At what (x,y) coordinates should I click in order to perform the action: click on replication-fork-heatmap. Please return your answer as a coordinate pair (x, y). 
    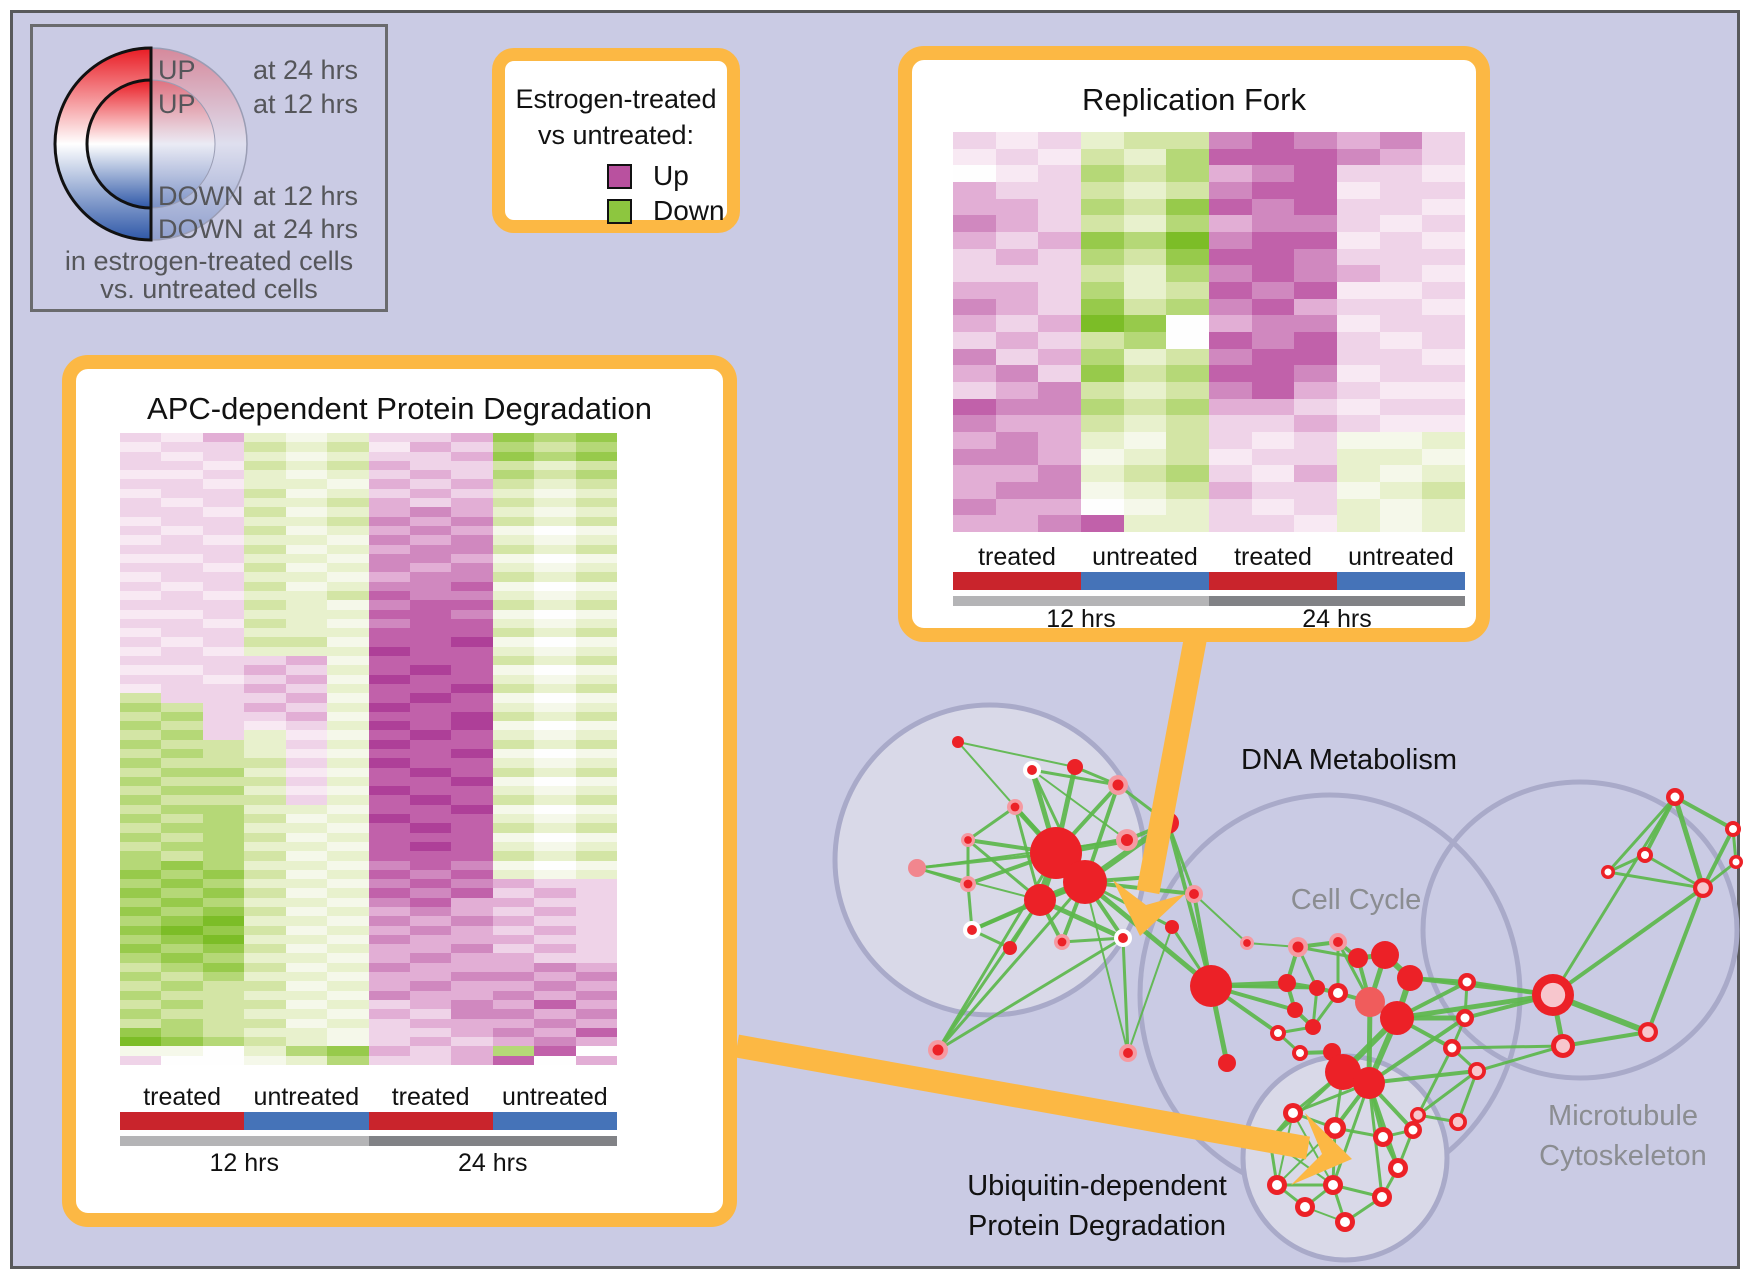
    Looking at the image, I should click on (1209, 332).